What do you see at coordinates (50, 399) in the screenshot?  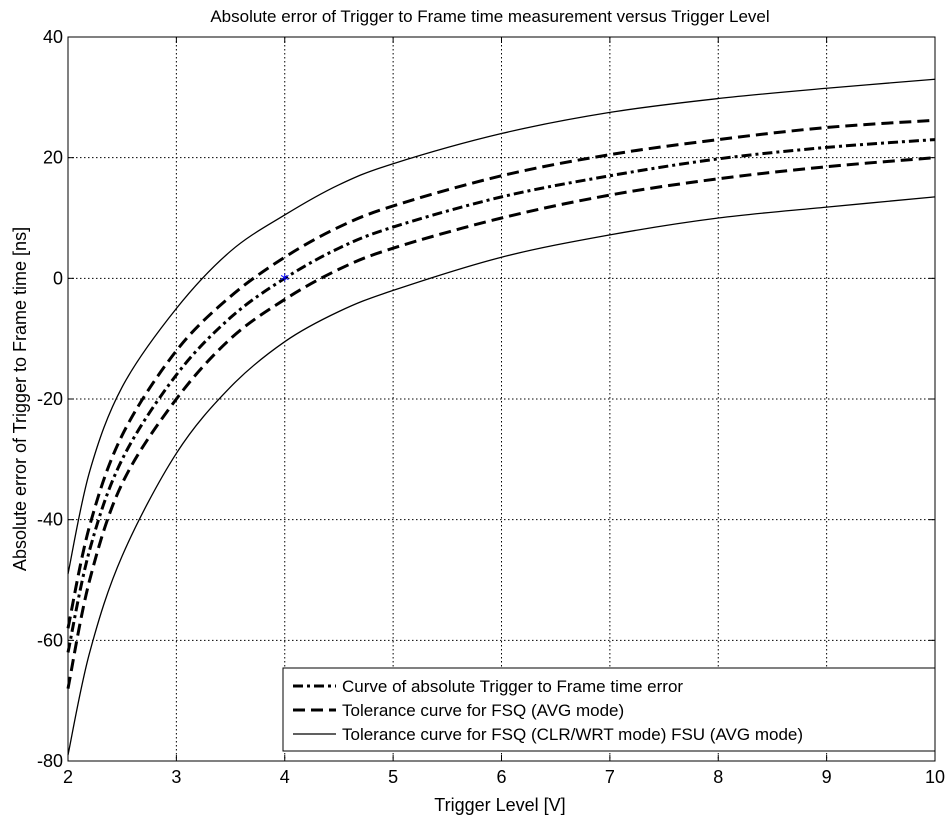 I see `y-tick-label: -20` at bounding box center [50, 399].